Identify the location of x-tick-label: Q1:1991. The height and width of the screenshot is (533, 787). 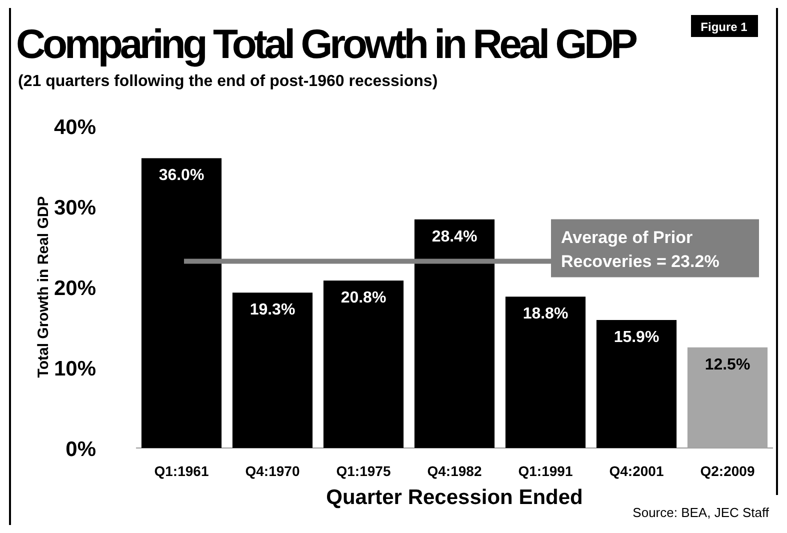
(545, 471).